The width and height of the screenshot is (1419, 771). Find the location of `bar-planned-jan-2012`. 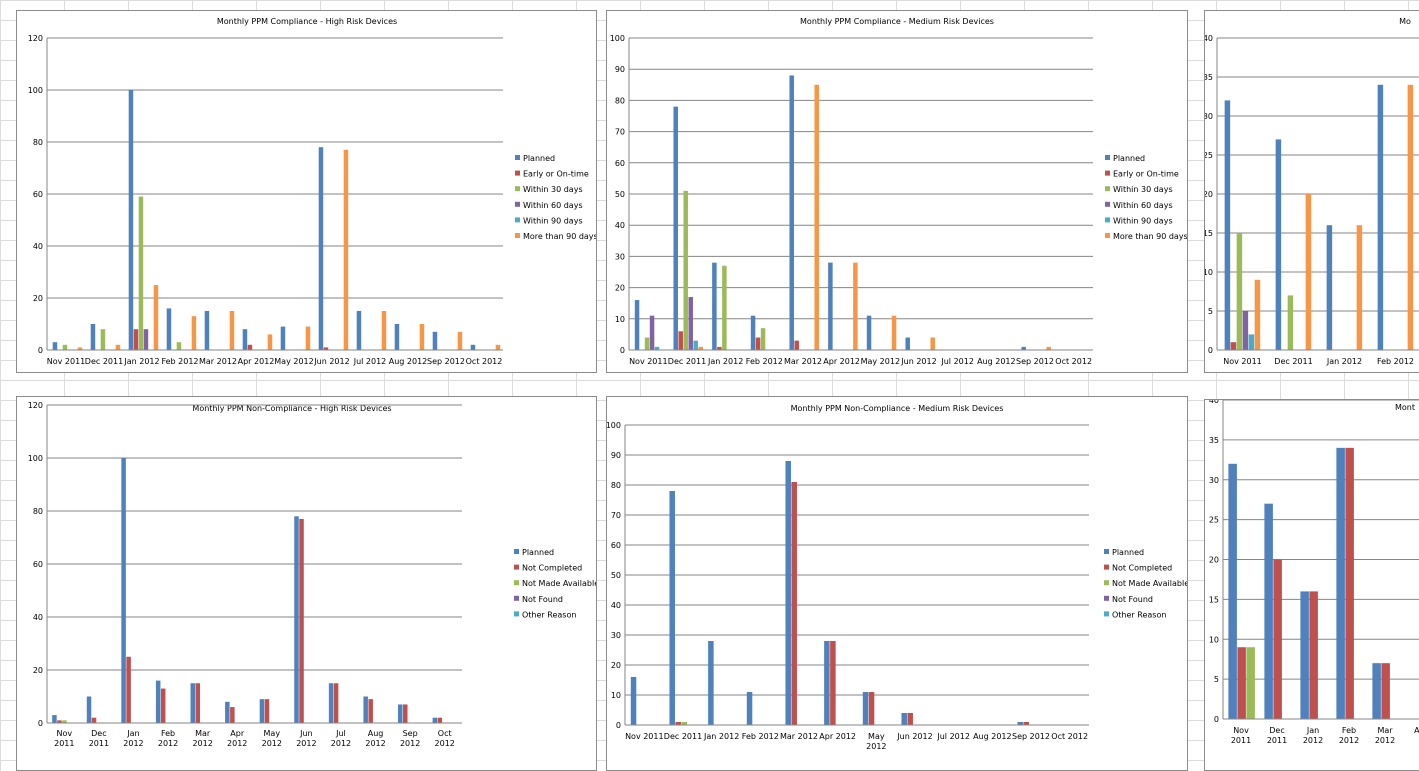

bar-planned-jan-2012 is located at coordinates (714, 306).